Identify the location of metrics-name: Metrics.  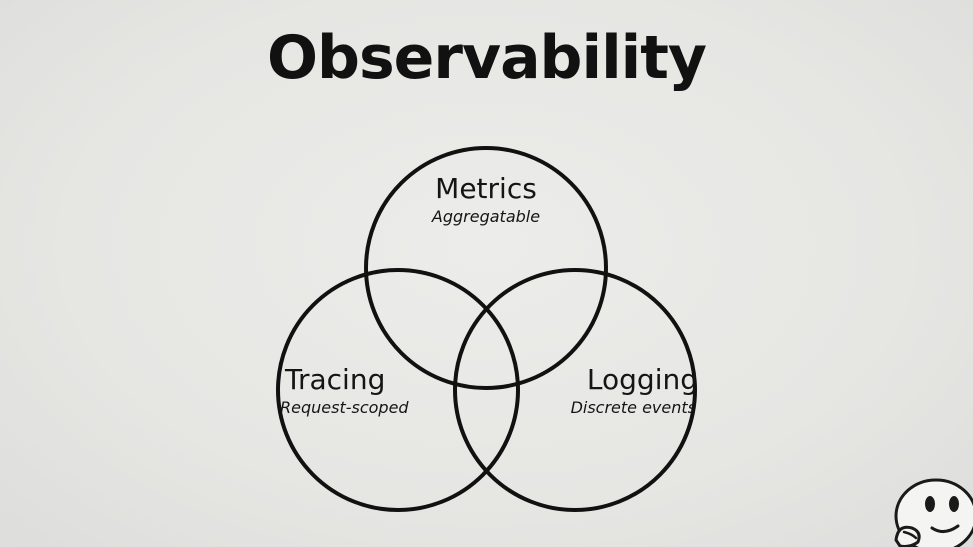
(486, 188).